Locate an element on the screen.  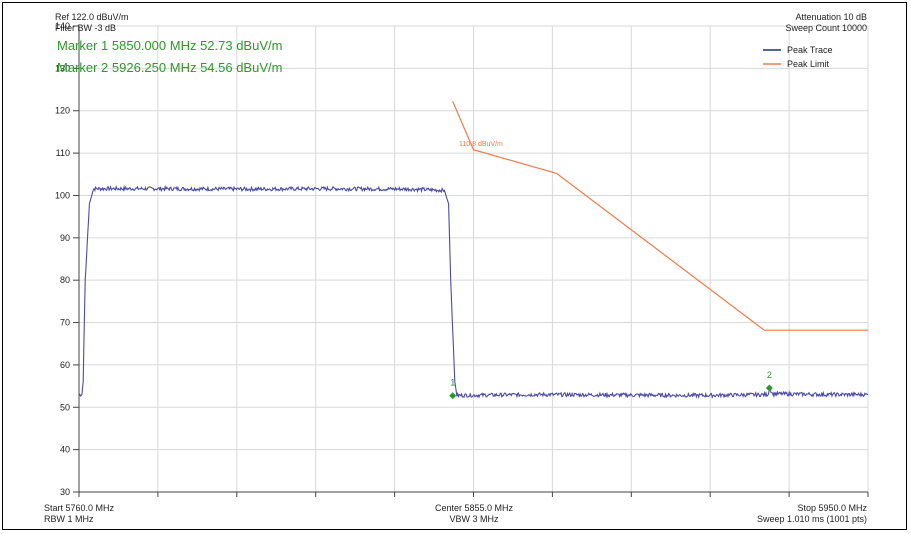
legend: Peak Trace Peak Limit is located at coordinates (798, 57).